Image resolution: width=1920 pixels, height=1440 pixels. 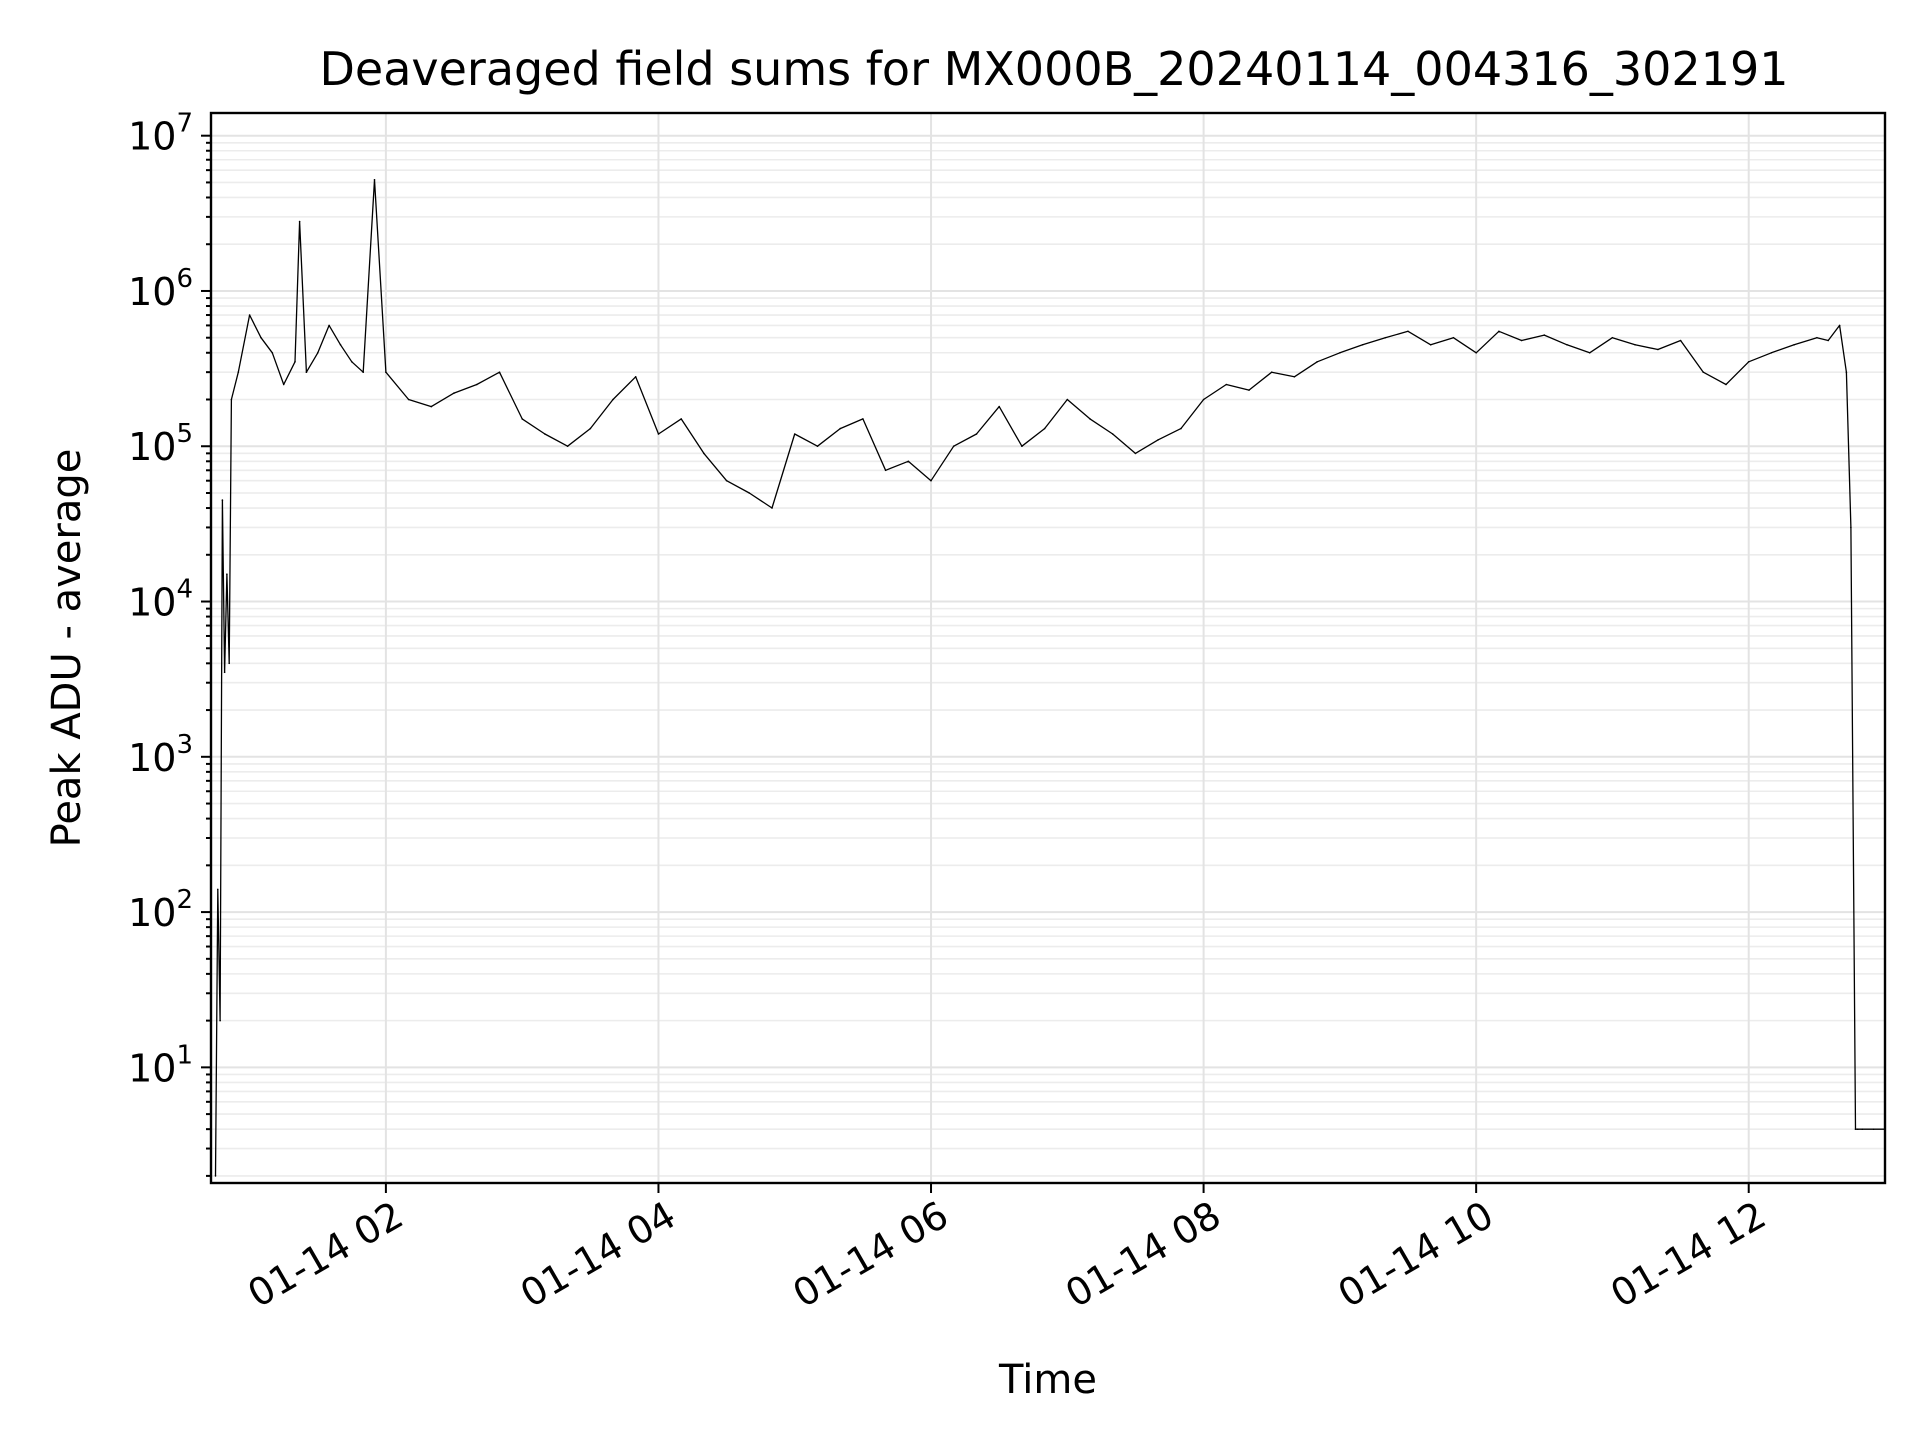 What do you see at coordinates (160, 755) in the screenshot?
I see `y-tick-label: 10³` at bounding box center [160, 755].